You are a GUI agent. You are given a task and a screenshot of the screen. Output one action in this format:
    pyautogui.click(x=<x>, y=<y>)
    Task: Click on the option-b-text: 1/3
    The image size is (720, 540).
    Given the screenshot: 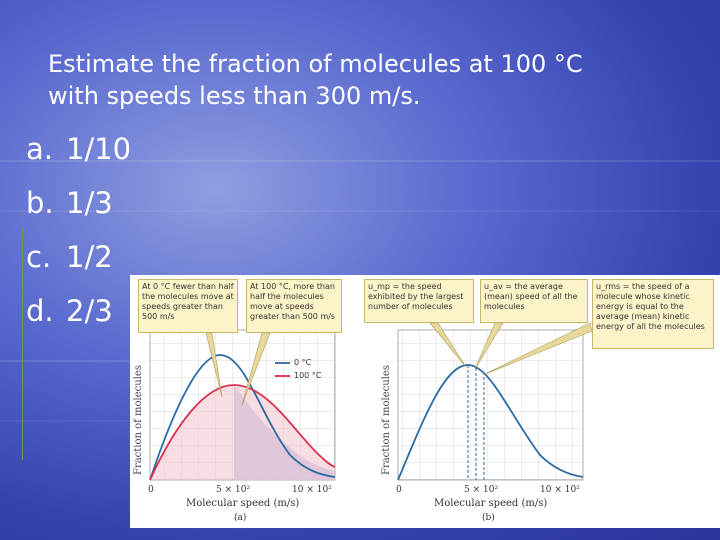 What is the action you would take?
    pyautogui.click(x=89, y=203)
    